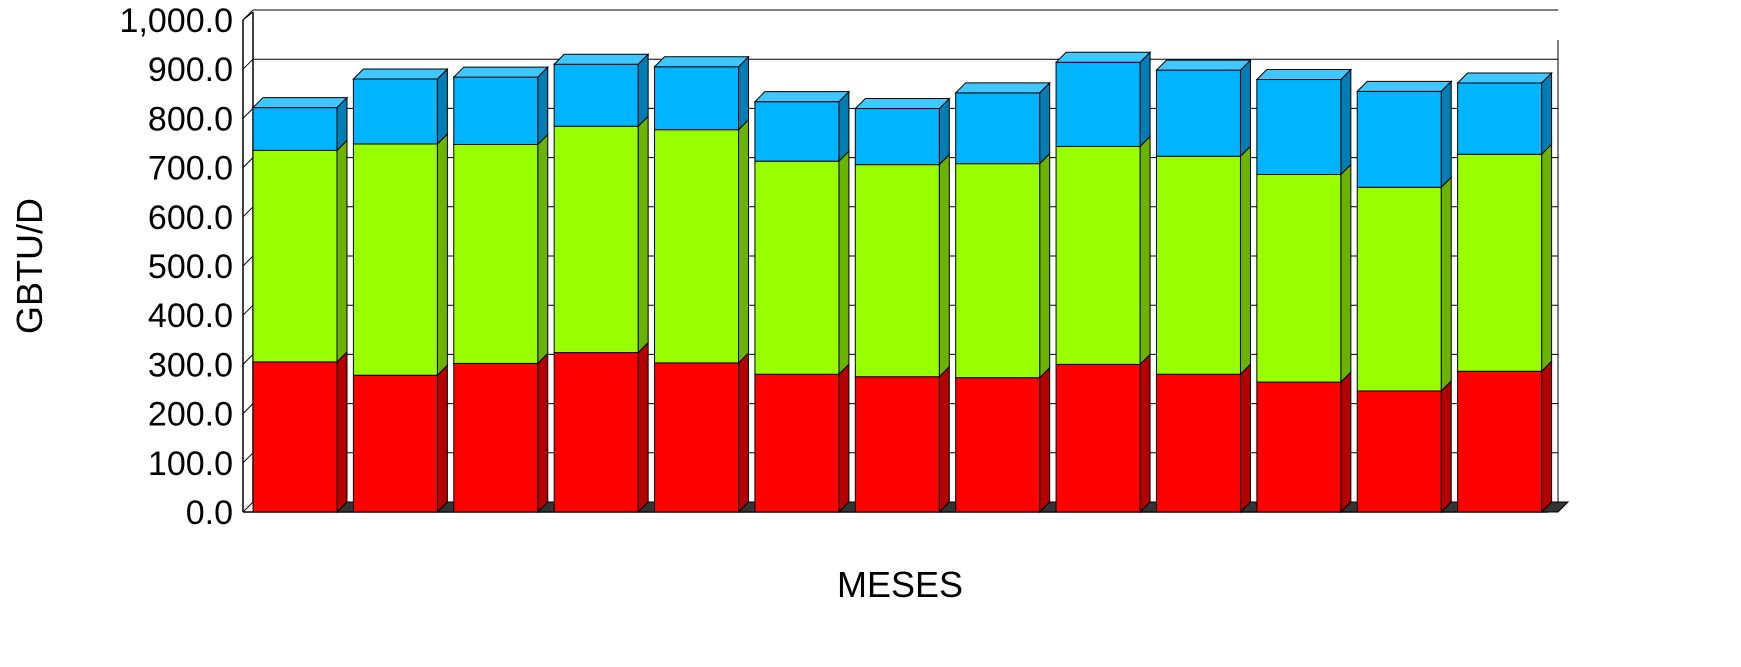 This screenshot has width=1741, height=667. Describe the element at coordinates (190, 70) in the screenshot. I see `y-tick-label: 900.0` at that location.